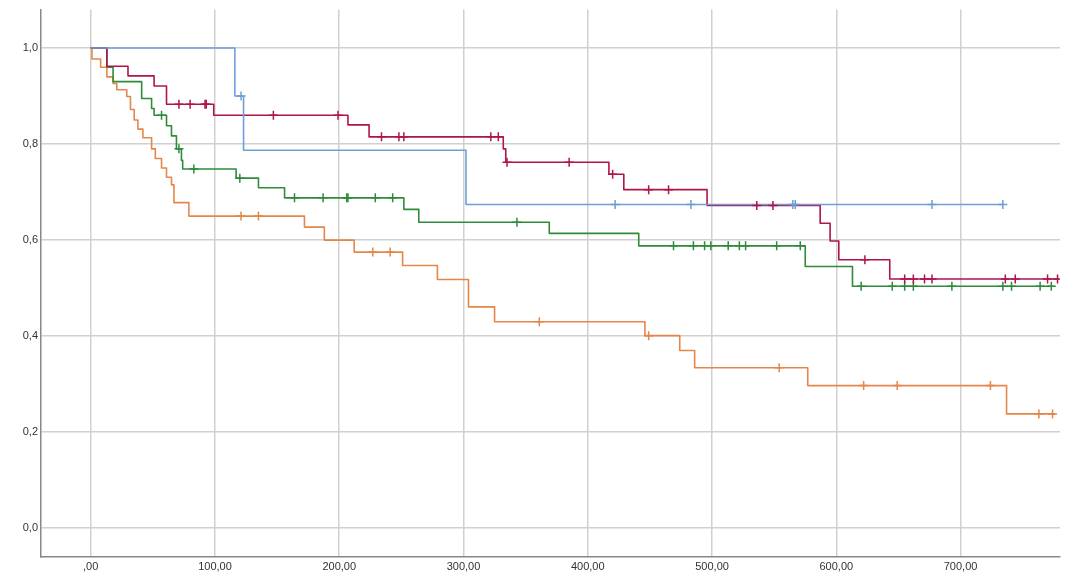 This screenshot has width=1066, height=580. Describe the element at coordinates (30, 431) in the screenshot. I see `y-tick-label: 0,2` at that location.